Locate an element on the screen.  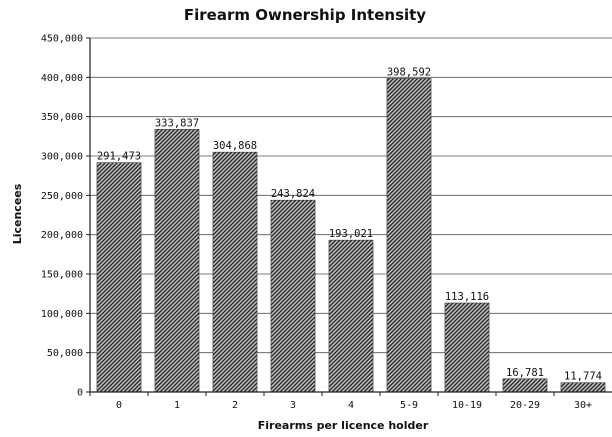
x-tick-label: 2 is located at coordinates (235, 405).